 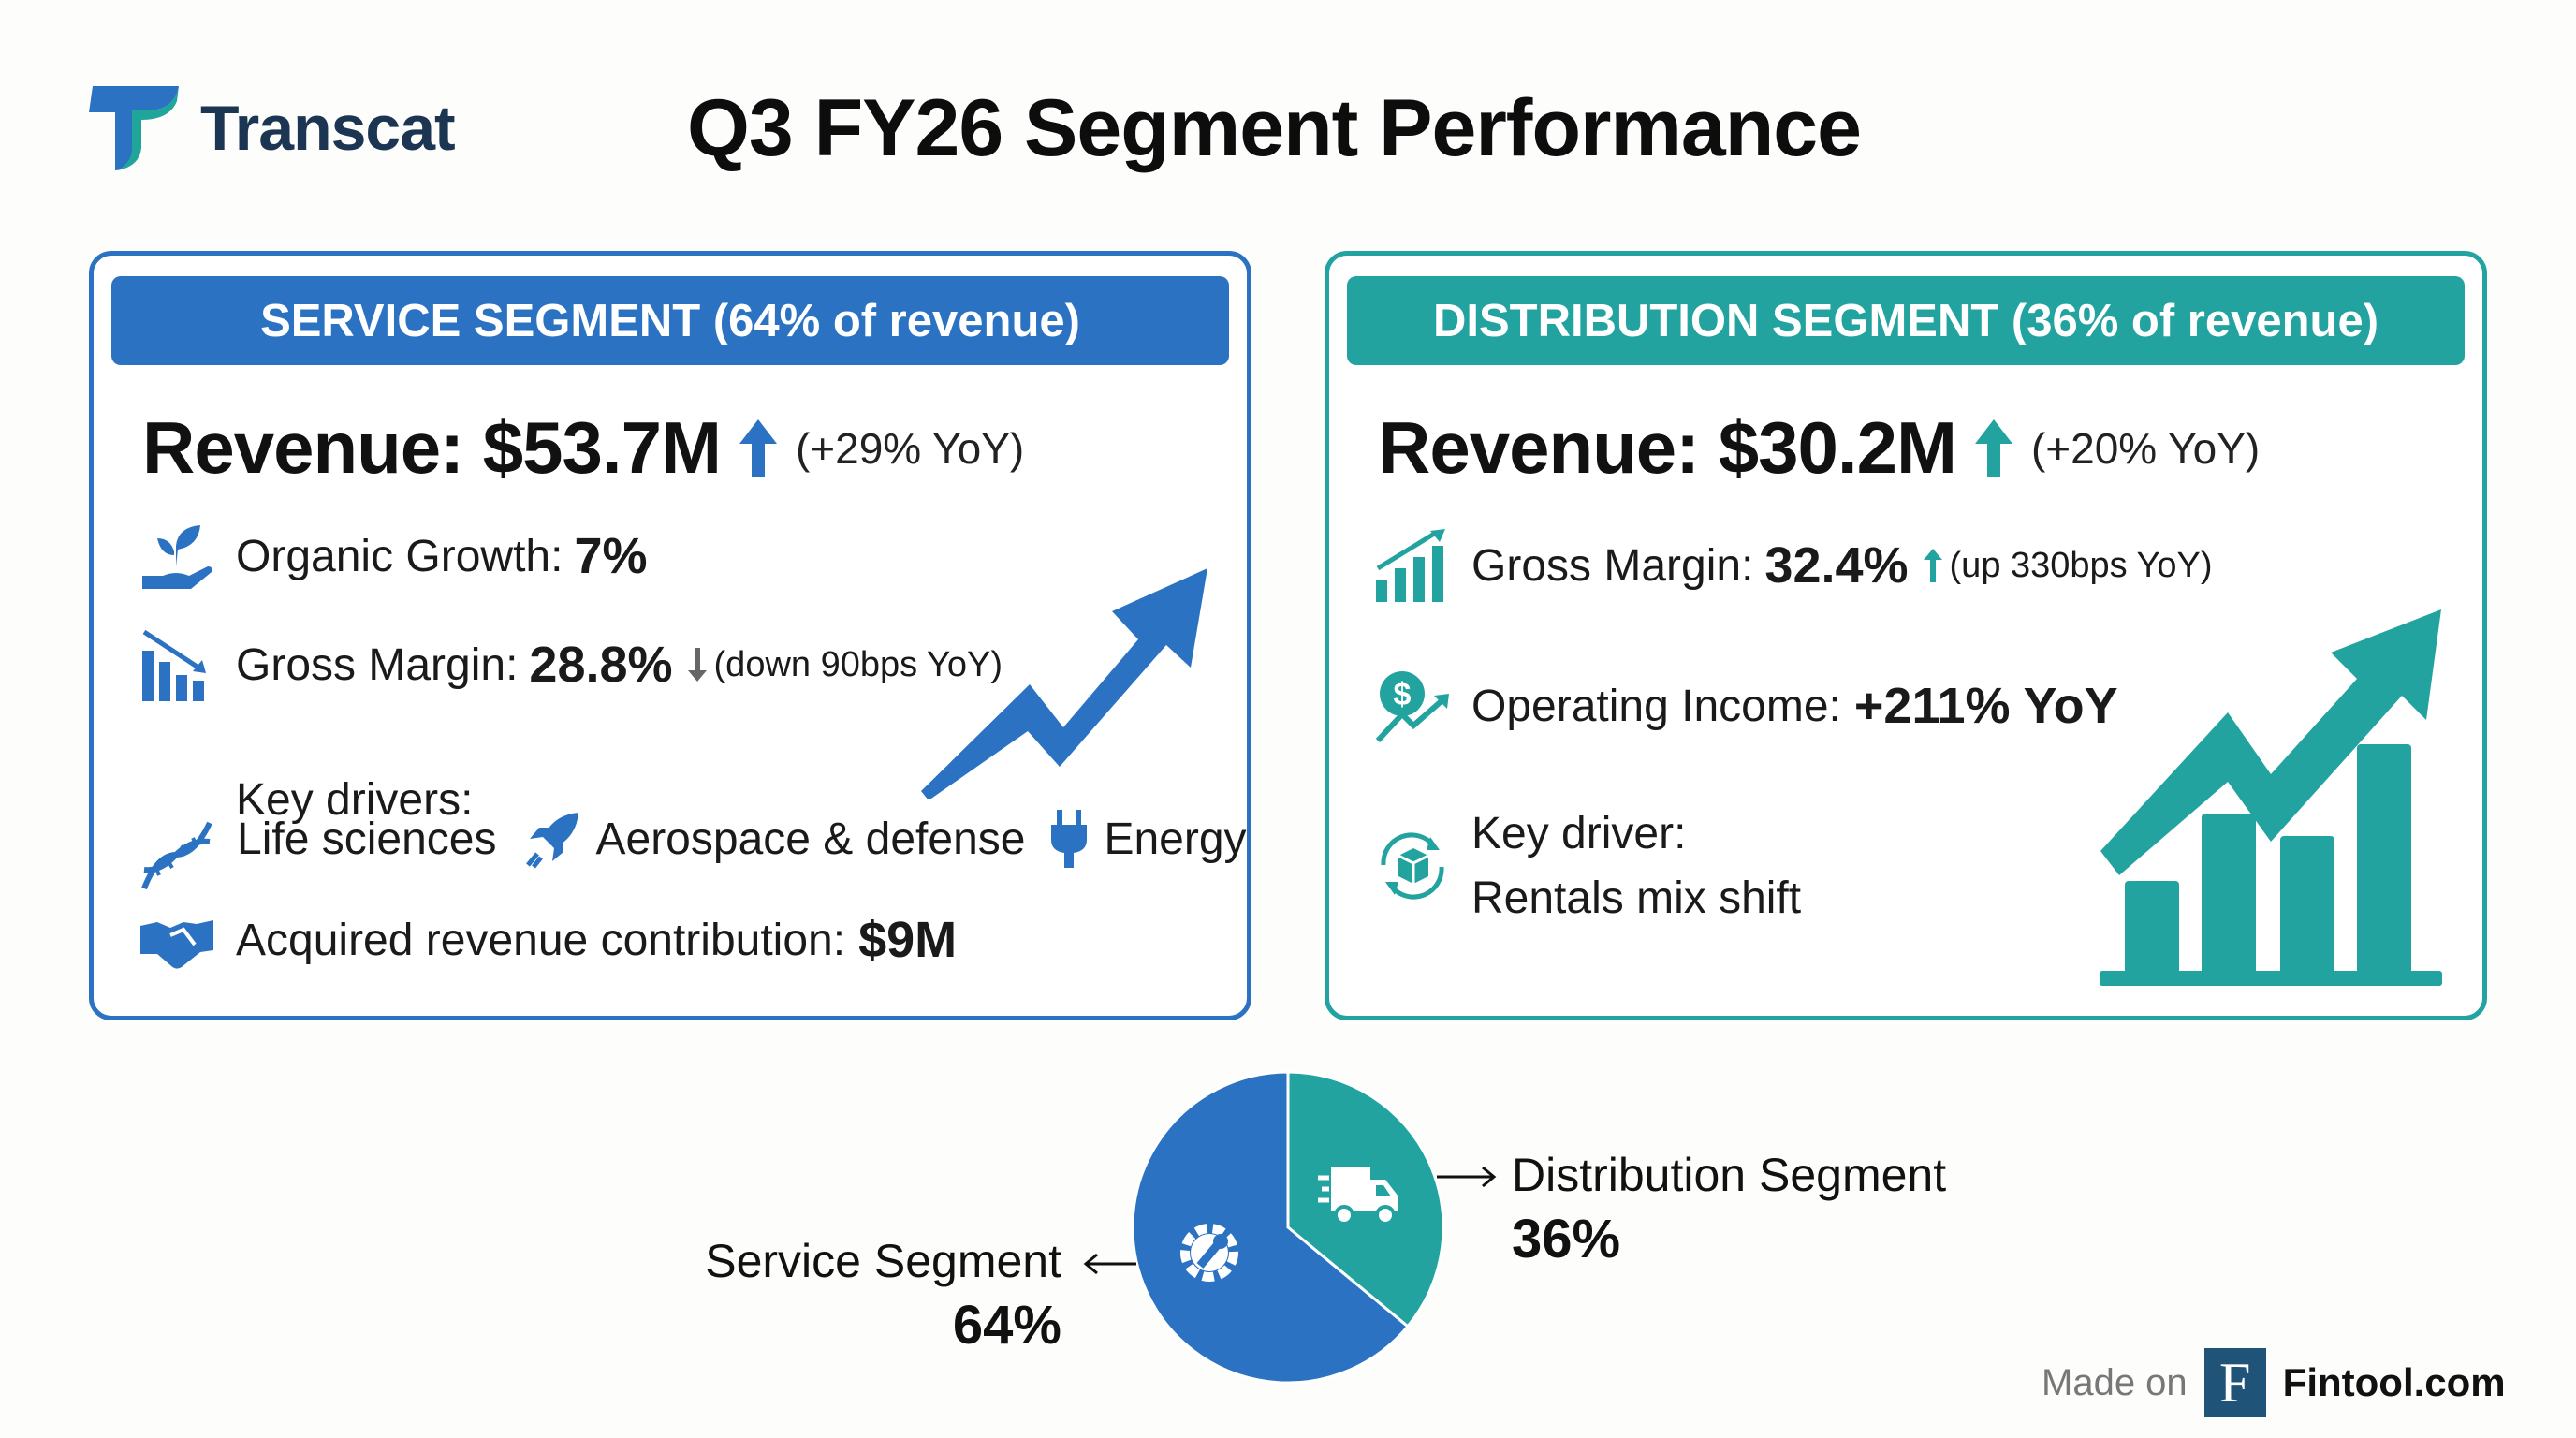 What do you see at coordinates (883, 1261) in the screenshot?
I see `service-label: Service Segment` at bounding box center [883, 1261].